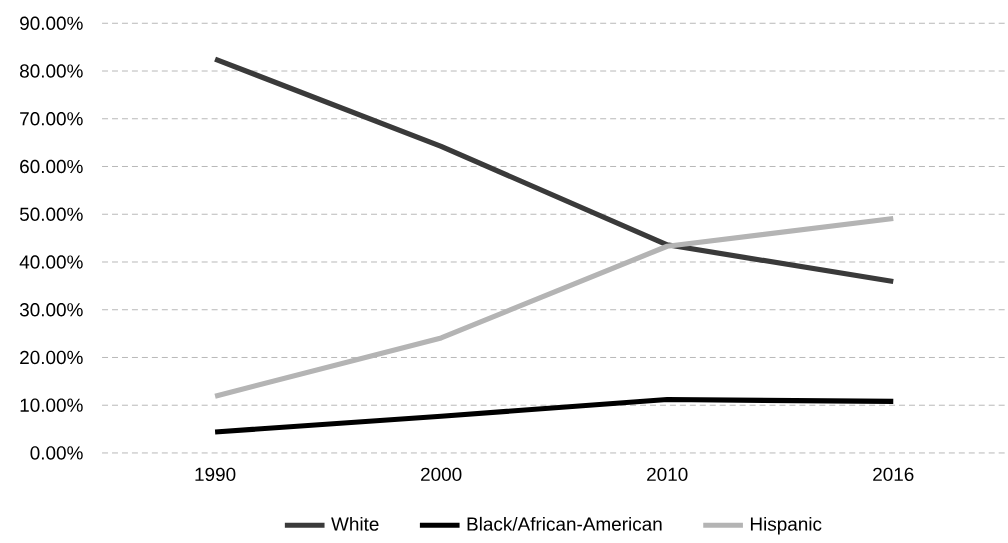 The image size is (1008, 543). I want to click on x-tick-label: 2016, so click(893, 474).